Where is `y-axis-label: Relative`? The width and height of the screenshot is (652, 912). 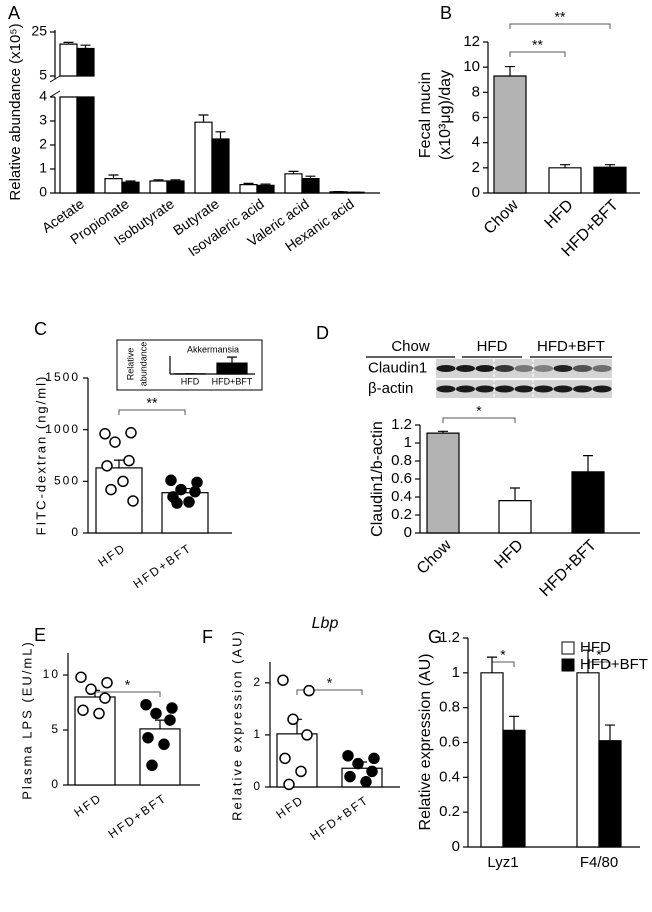 y-axis-label: Relative is located at coordinates (130, 364).